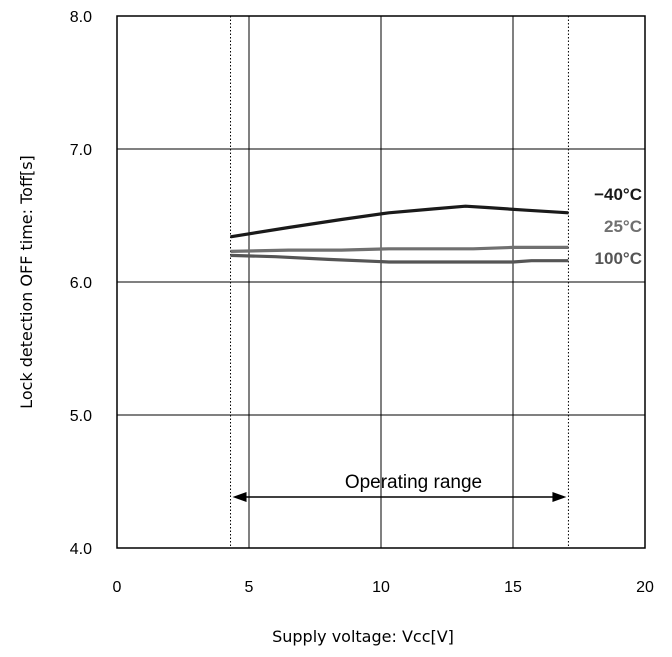  I want to click on arrow-right-head, so click(559, 497).